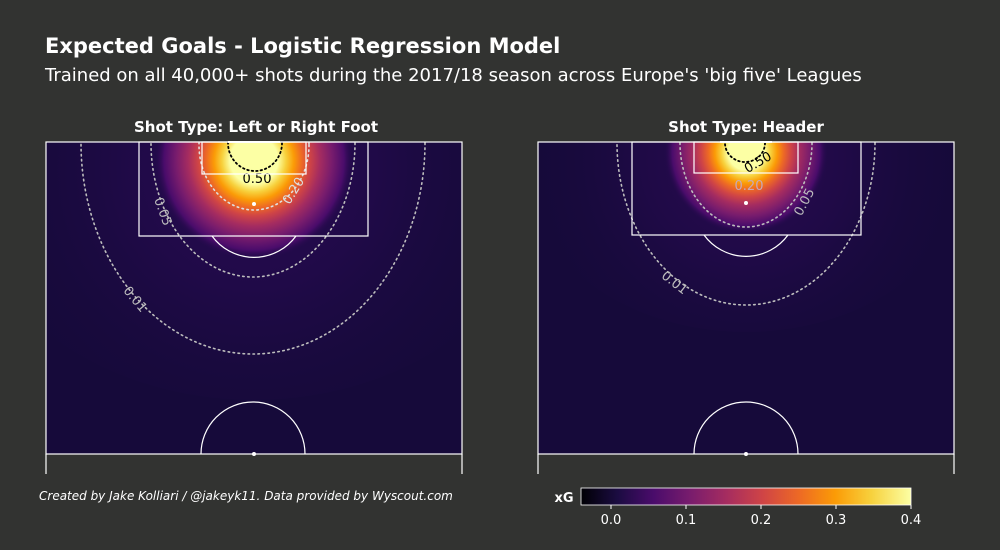 Image resolution: width=1000 pixels, height=550 pixels. I want to click on panel-title-header: Shot Type: Header, so click(746, 127).